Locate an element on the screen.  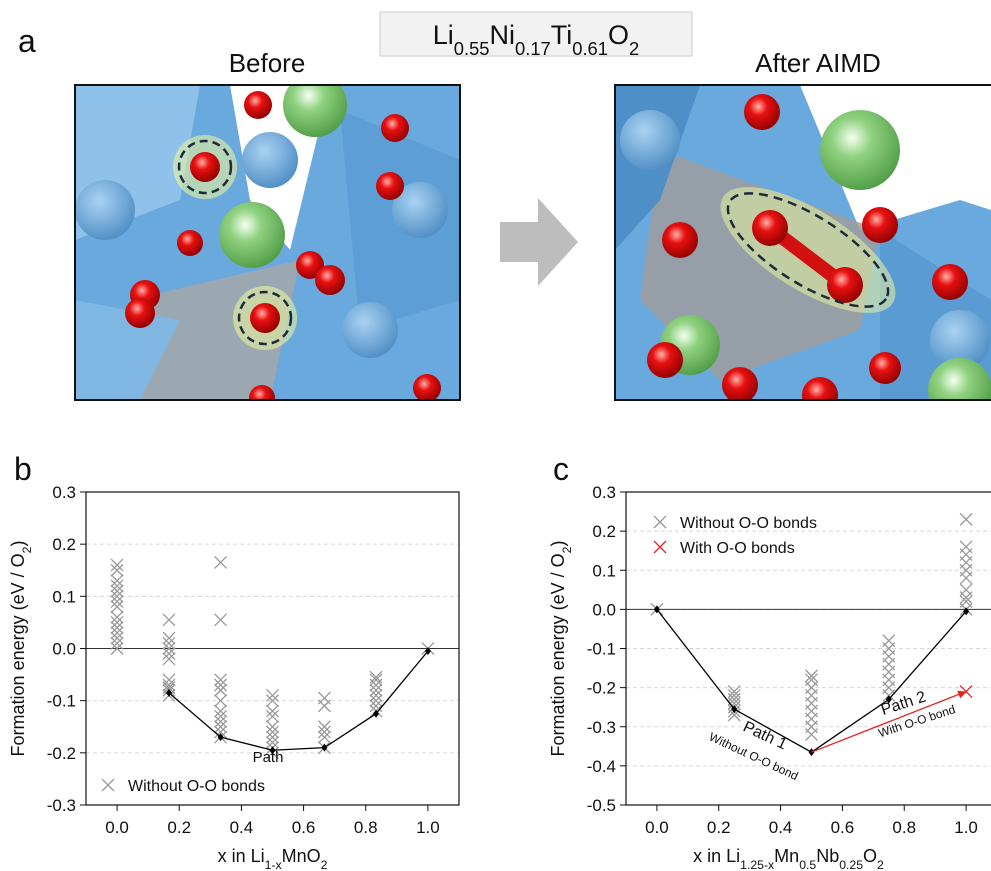
text-segment: Mn is located at coordinates (786, 856).